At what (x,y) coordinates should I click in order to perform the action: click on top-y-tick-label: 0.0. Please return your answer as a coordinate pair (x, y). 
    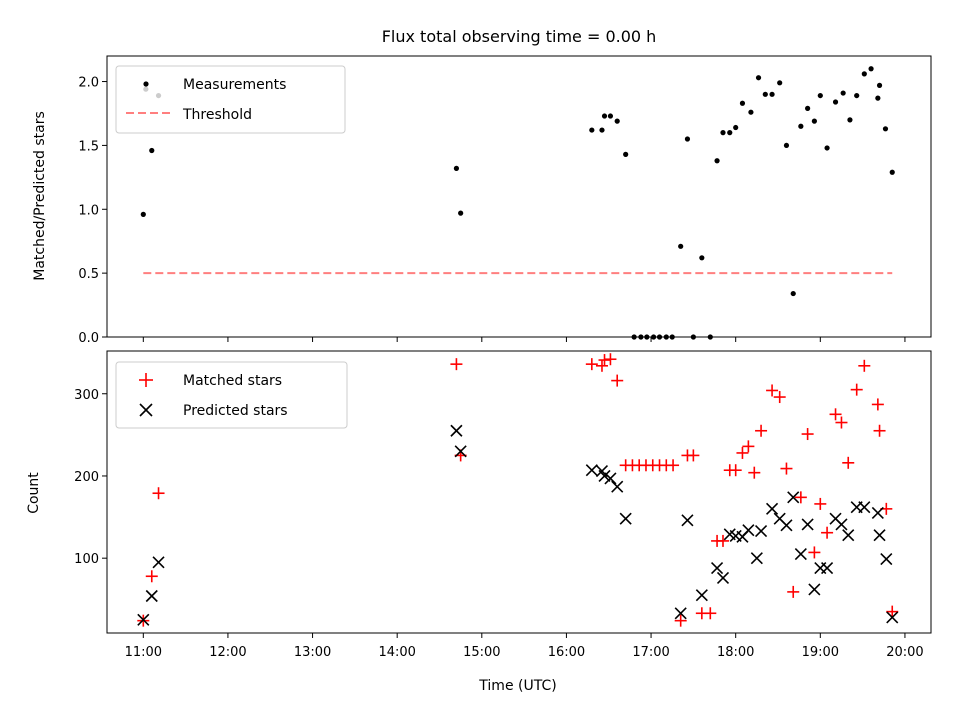
    Looking at the image, I should click on (88, 338).